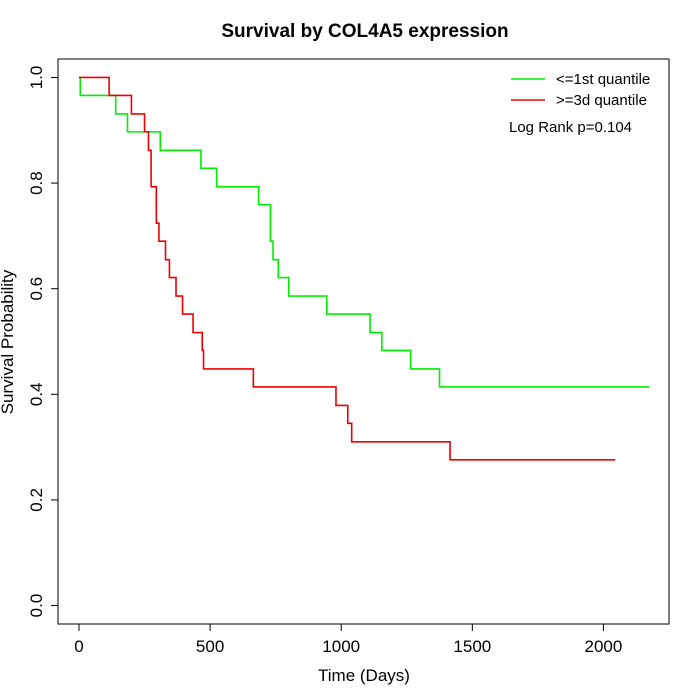 This screenshot has height=700, width=700. I want to click on legend: <=1st quantile >=3d quantile, so click(580, 90).